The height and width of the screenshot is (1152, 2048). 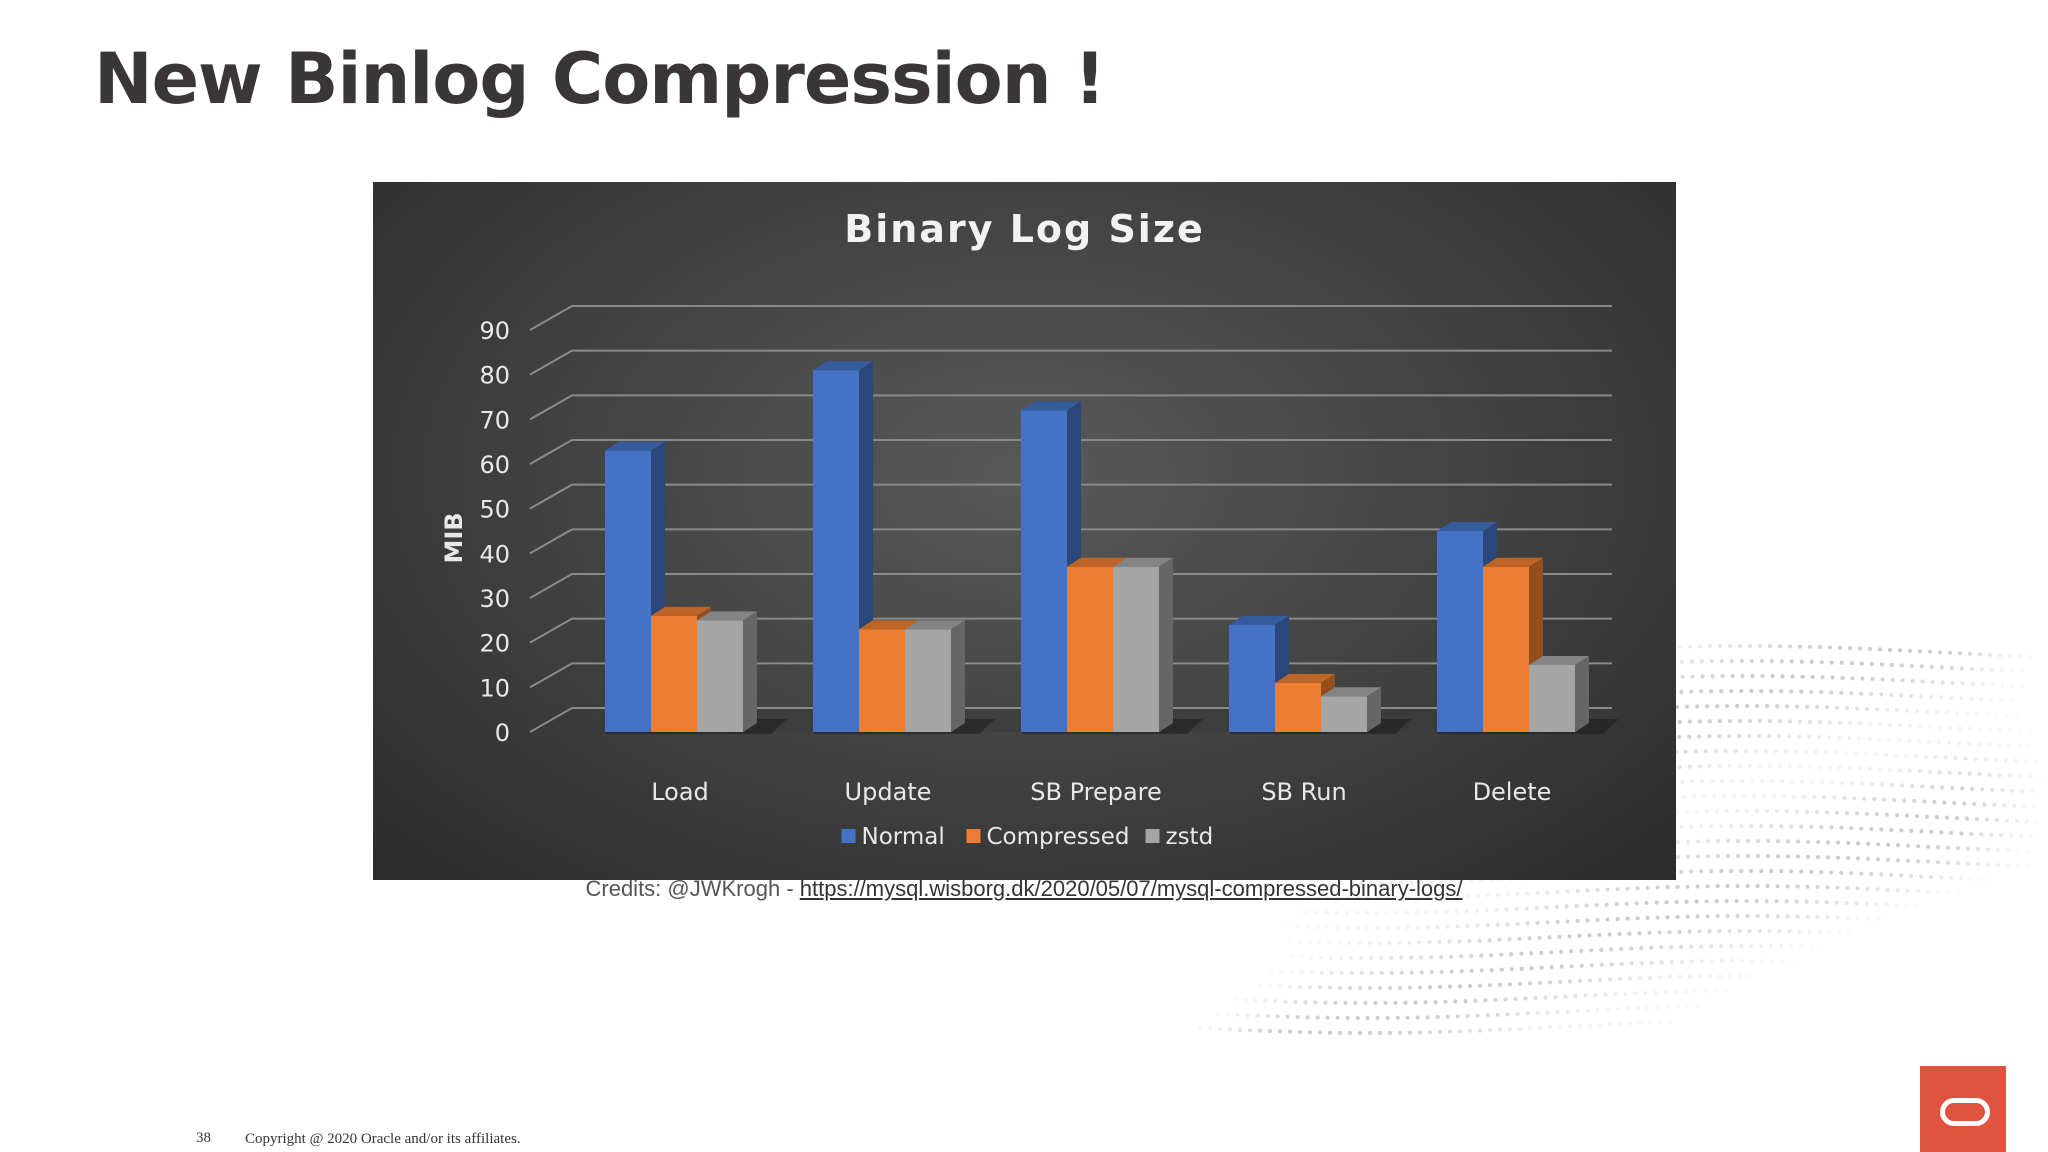 I want to click on gridline-depth, so click(x=551, y=720).